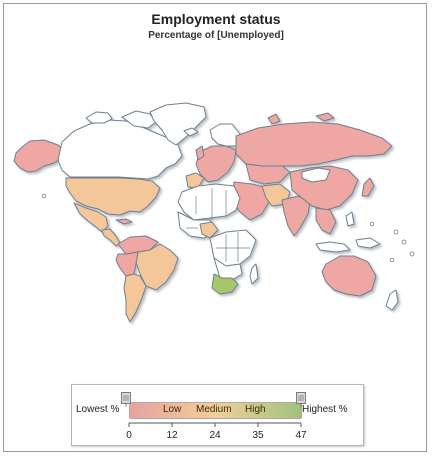 The height and width of the screenshot is (457, 432). Describe the element at coordinates (98, 409) in the screenshot. I see `legend-lowest-label: Lowest %` at that location.